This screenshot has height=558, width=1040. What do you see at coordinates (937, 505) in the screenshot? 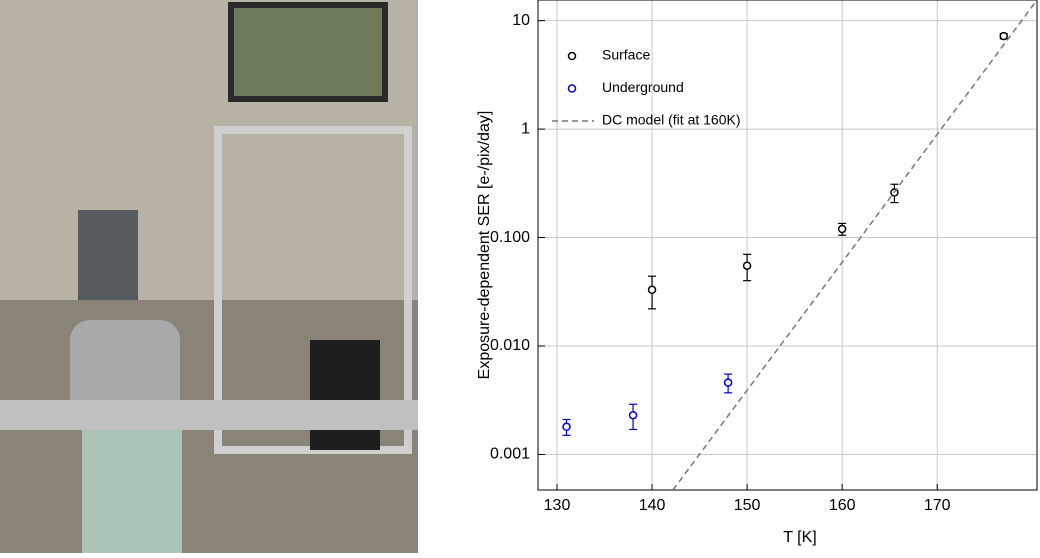
I see `x-tick-label: 170` at bounding box center [937, 505].